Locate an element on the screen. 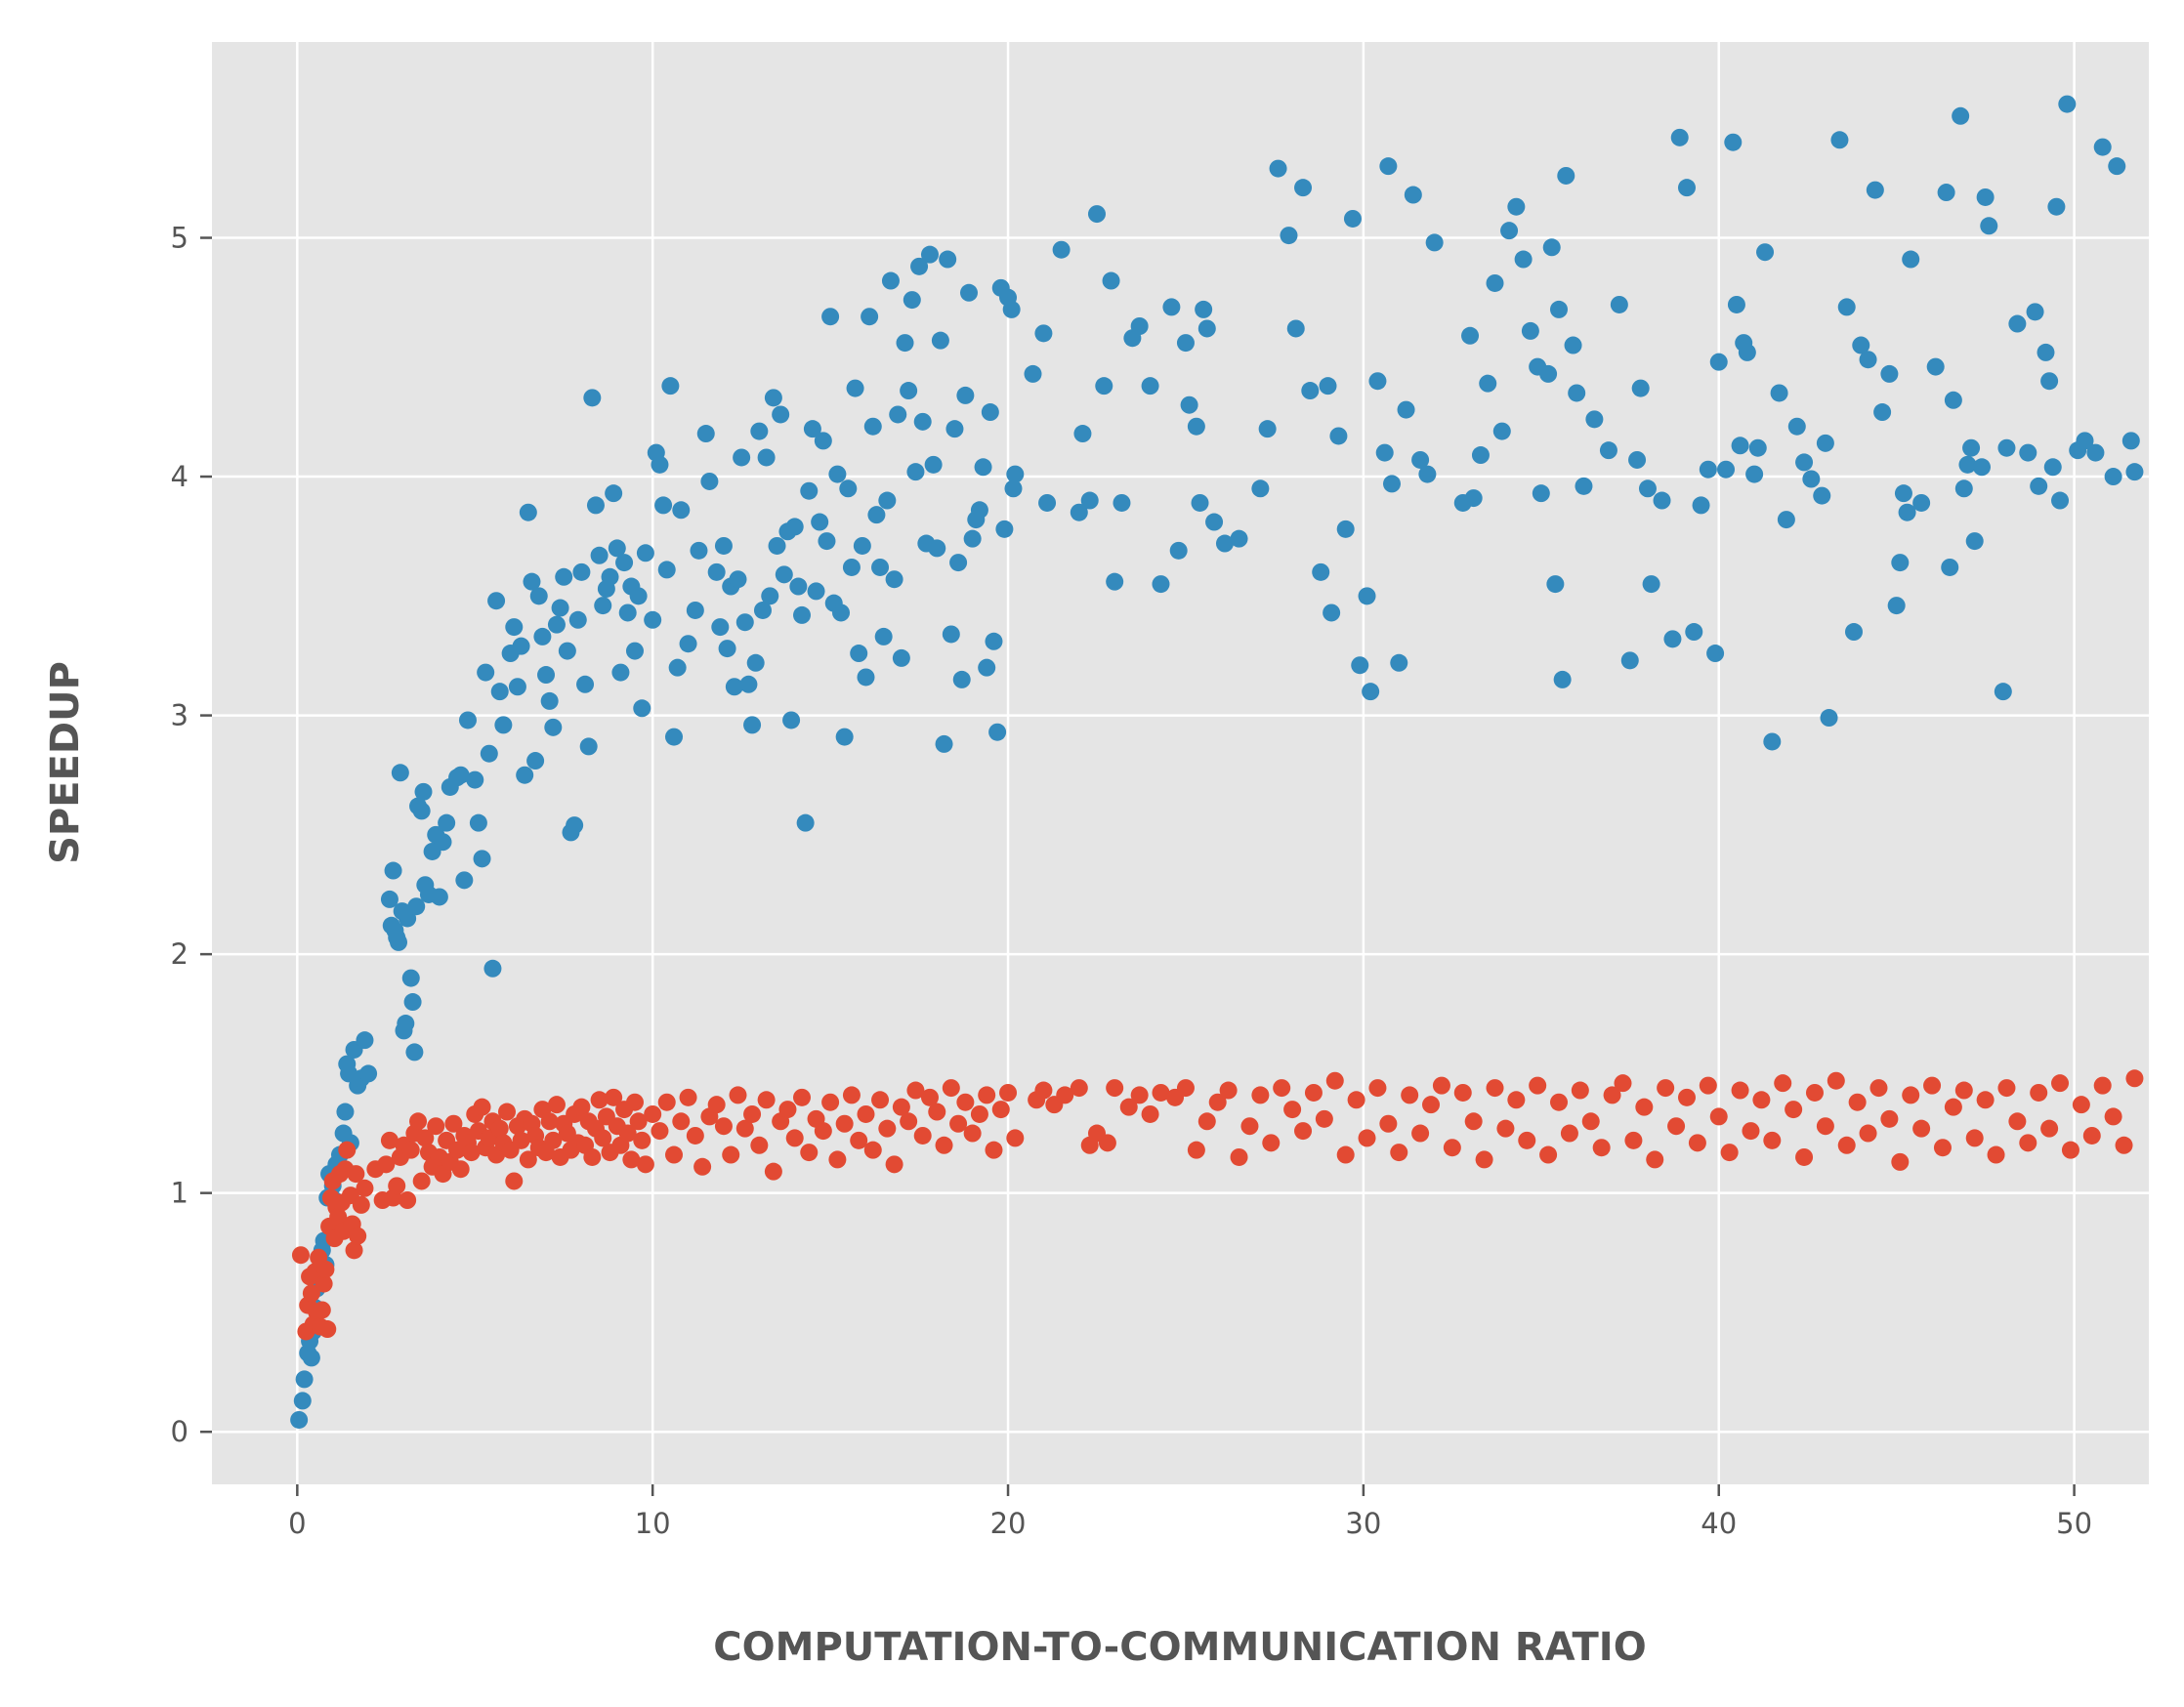 This screenshot has width=2184, height=1707. y-tick-label: 3 is located at coordinates (180, 715).